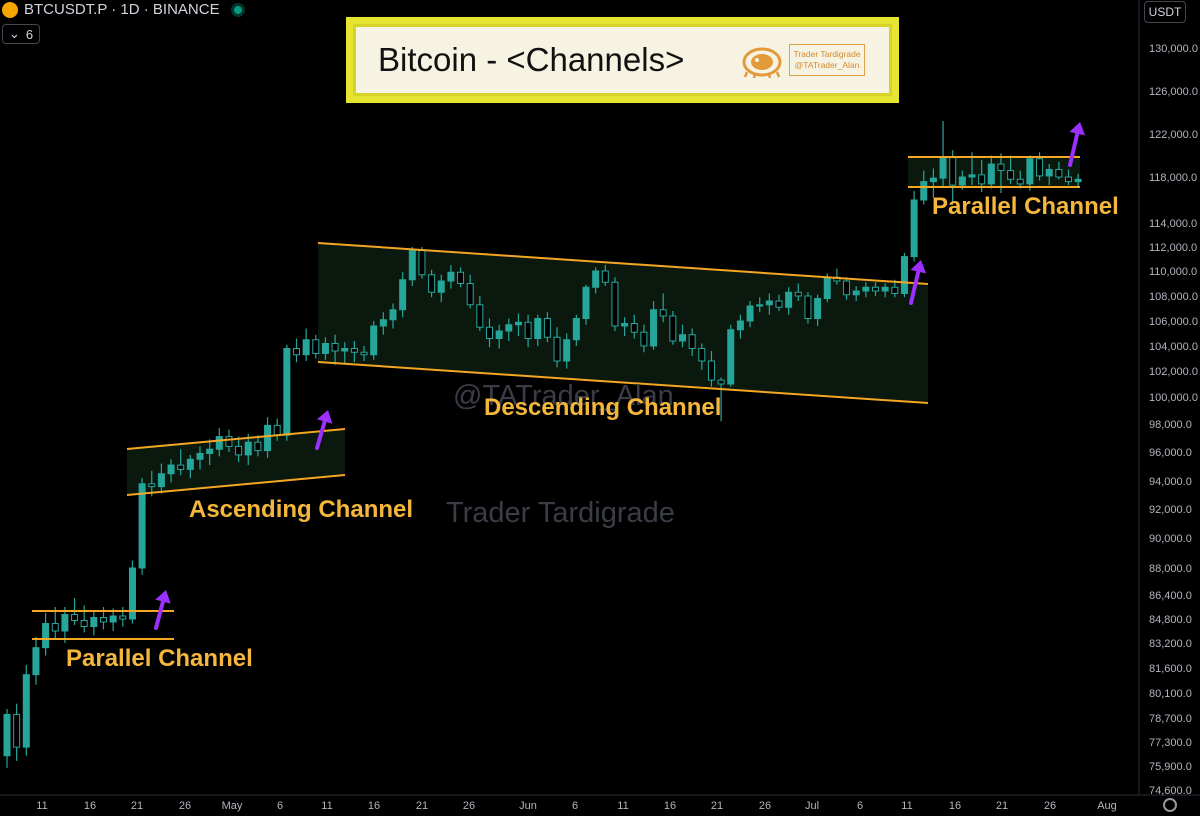  I want to click on watermark-name: Trader Tardigrade, so click(560, 513).